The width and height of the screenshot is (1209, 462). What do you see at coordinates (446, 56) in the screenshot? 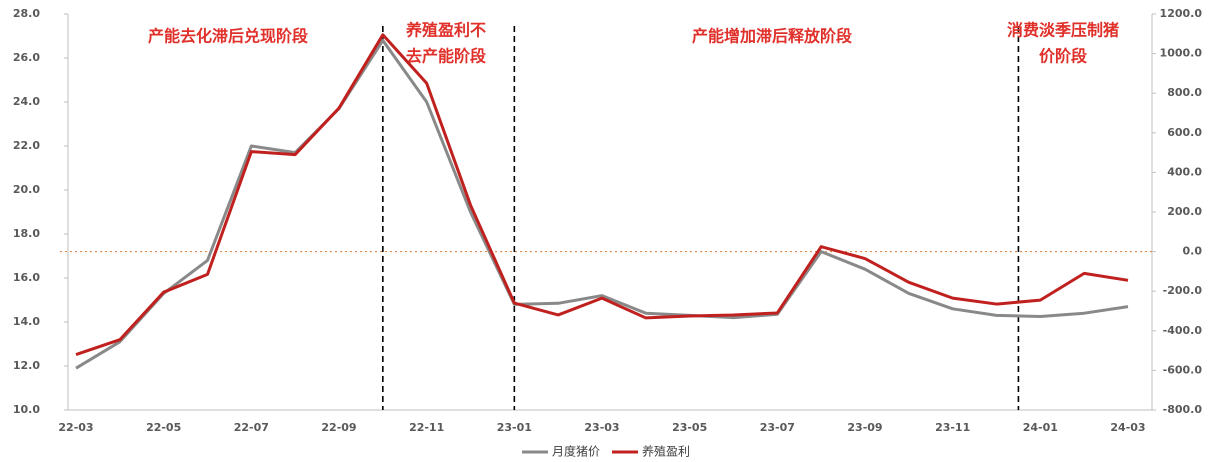
I see `annotation: 去产能阶段` at bounding box center [446, 56].